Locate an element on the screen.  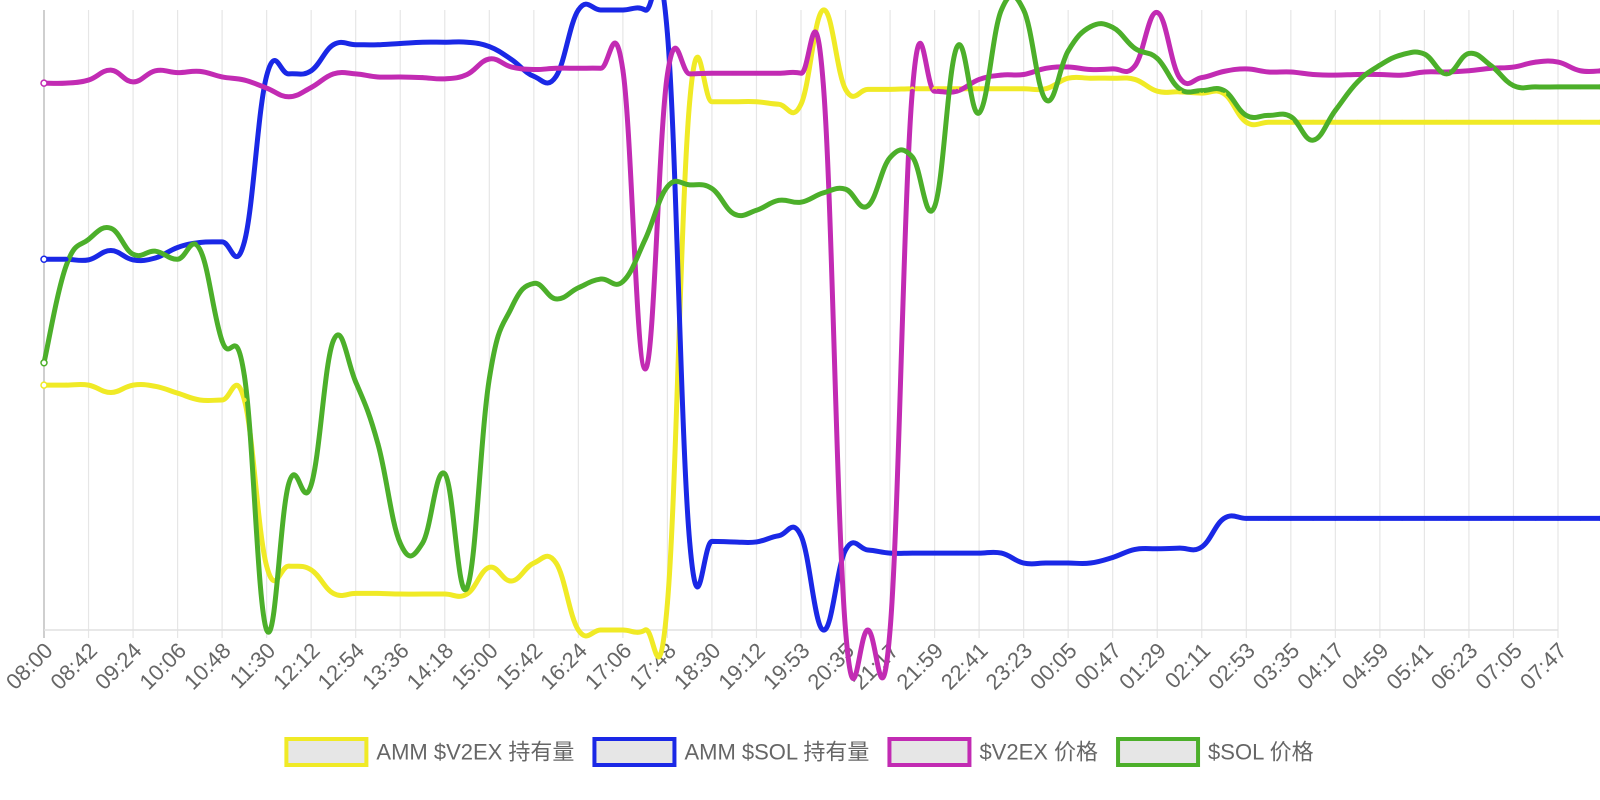
legend-item: $SOL 价格 is located at coordinates (1215, 752).